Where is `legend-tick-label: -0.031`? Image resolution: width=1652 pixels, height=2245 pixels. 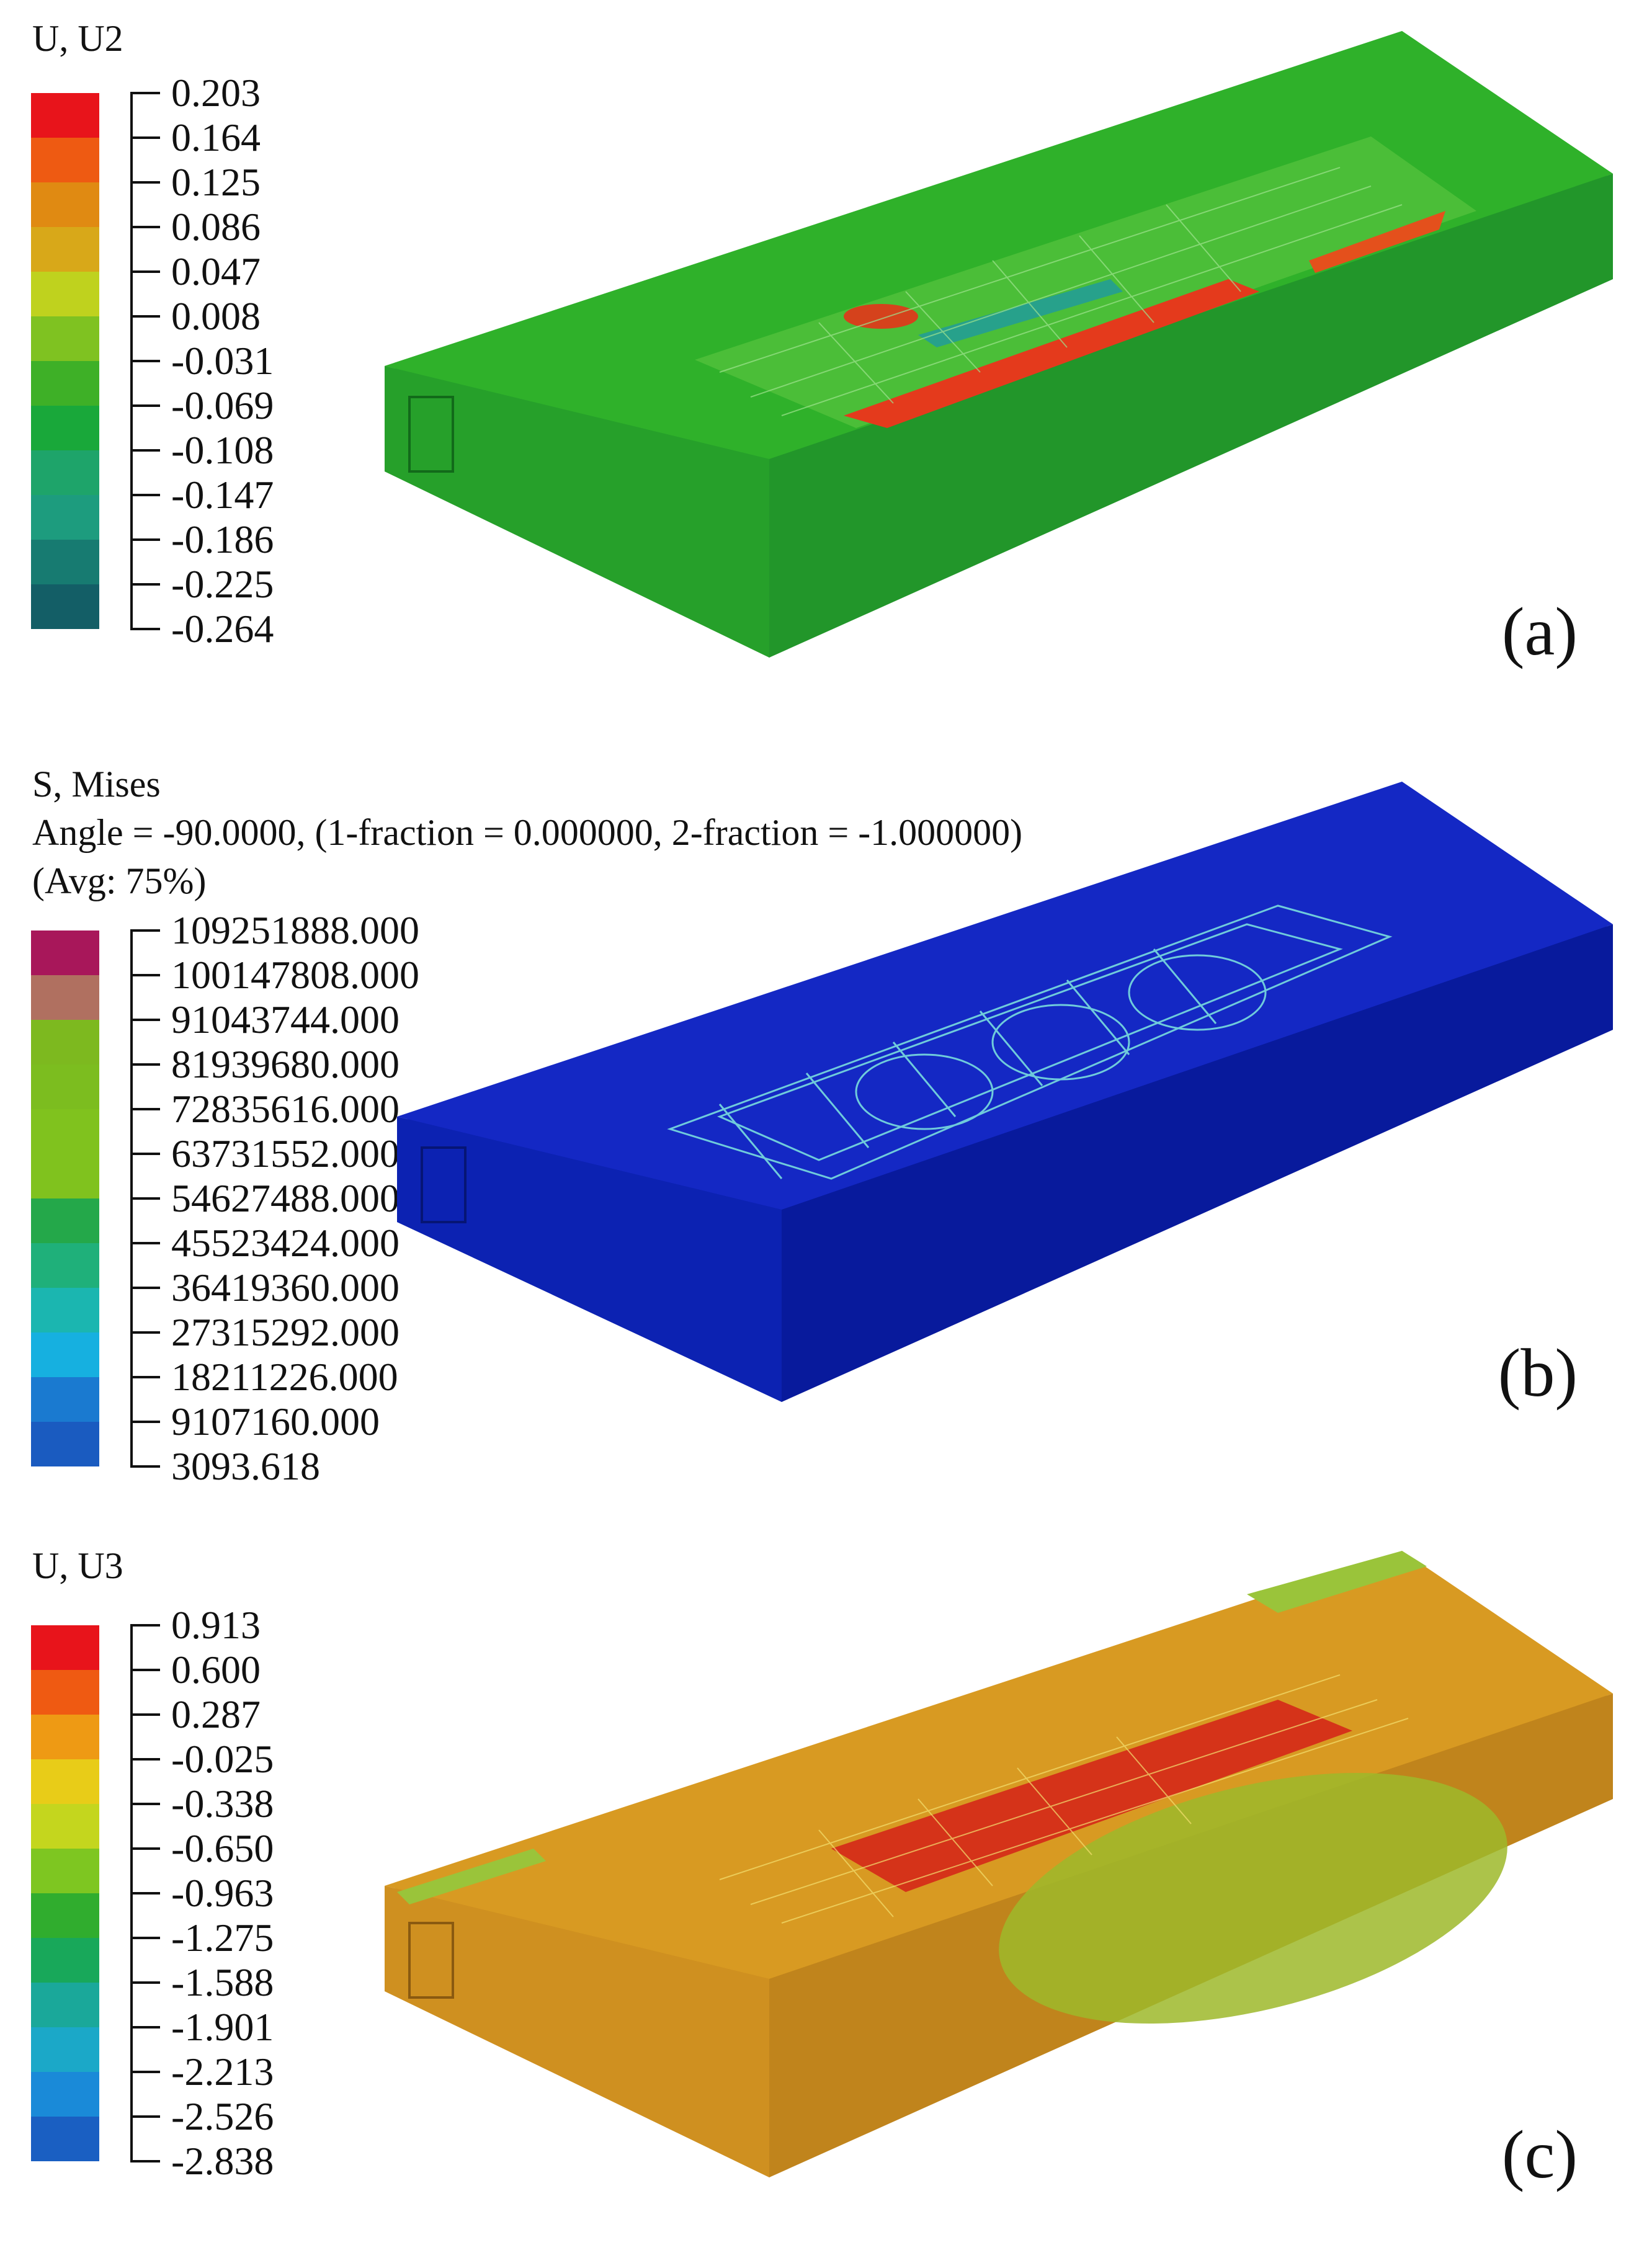
legend-tick-label: -0.031 is located at coordinates (222, 361).